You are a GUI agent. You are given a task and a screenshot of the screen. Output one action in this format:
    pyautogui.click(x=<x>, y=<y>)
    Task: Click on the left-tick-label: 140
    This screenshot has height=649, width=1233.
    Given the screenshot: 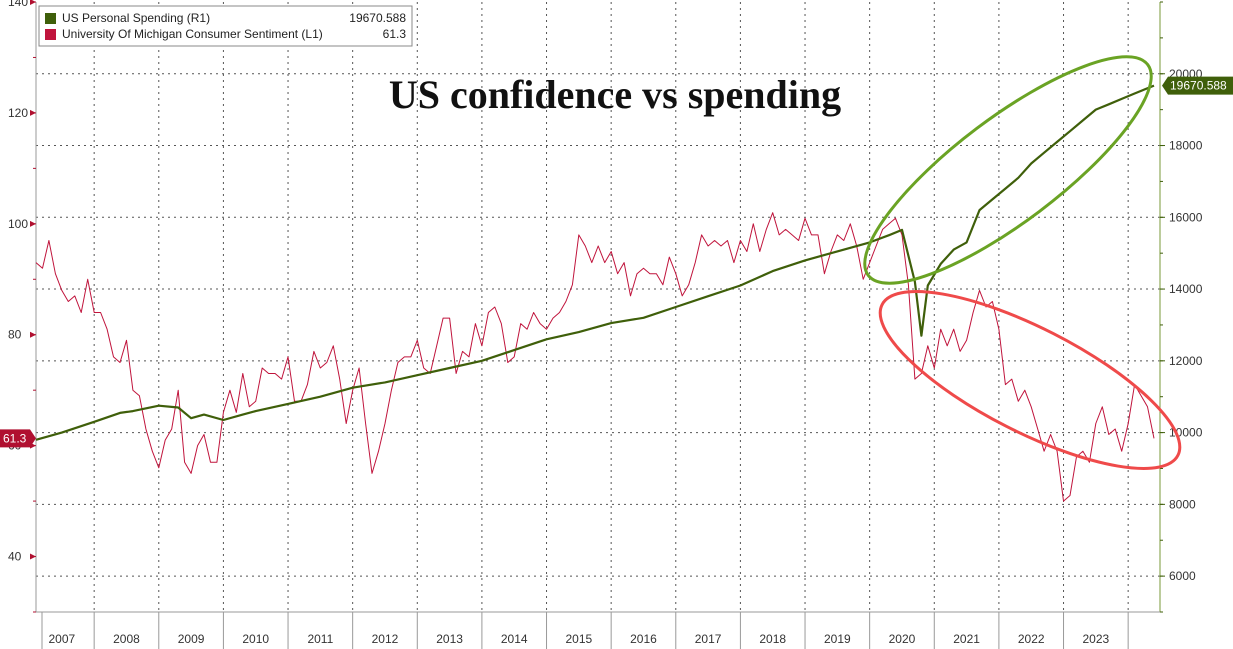 What is the action you would take?
    pyautogui.click(x=18, y=4)
    